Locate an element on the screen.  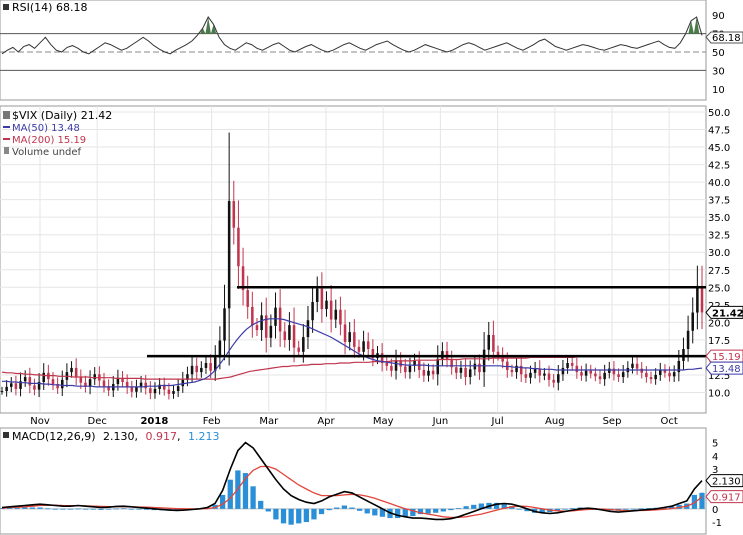
month-label: Sep is located at coordinates (612, 421).